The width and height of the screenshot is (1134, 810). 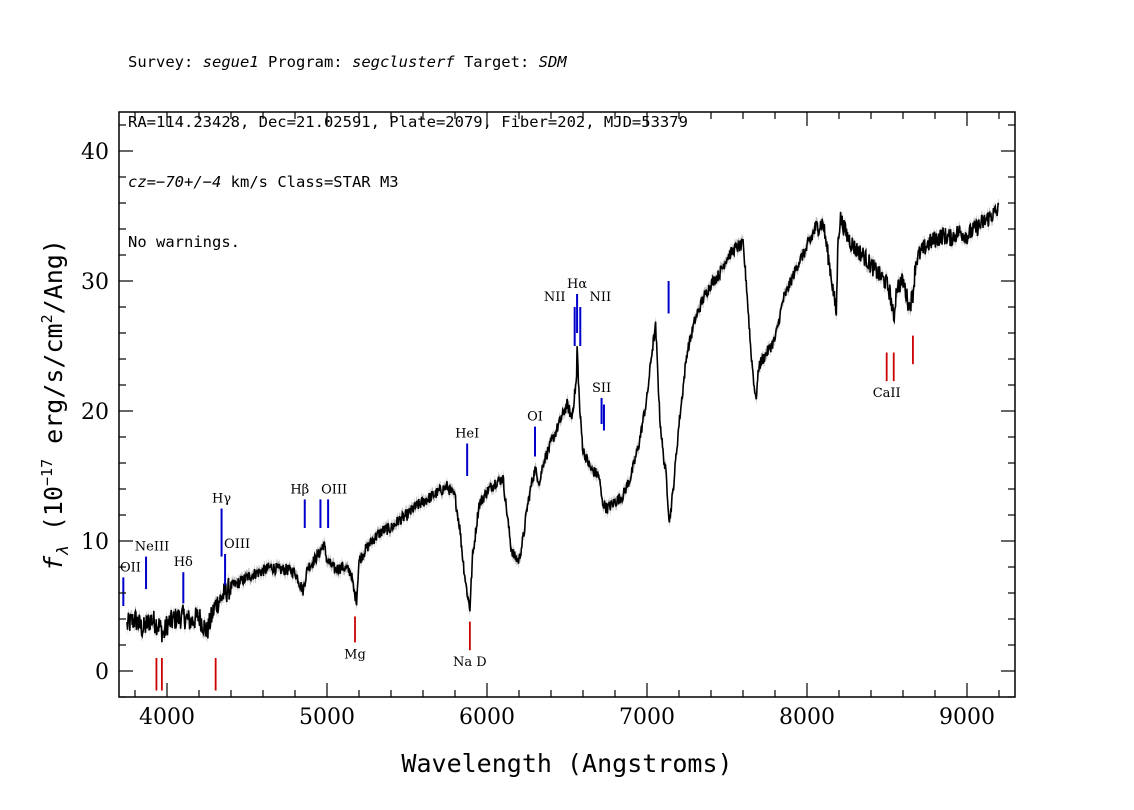 I want to click on emission-line-label: Hγ, so click(x=221, y=499).